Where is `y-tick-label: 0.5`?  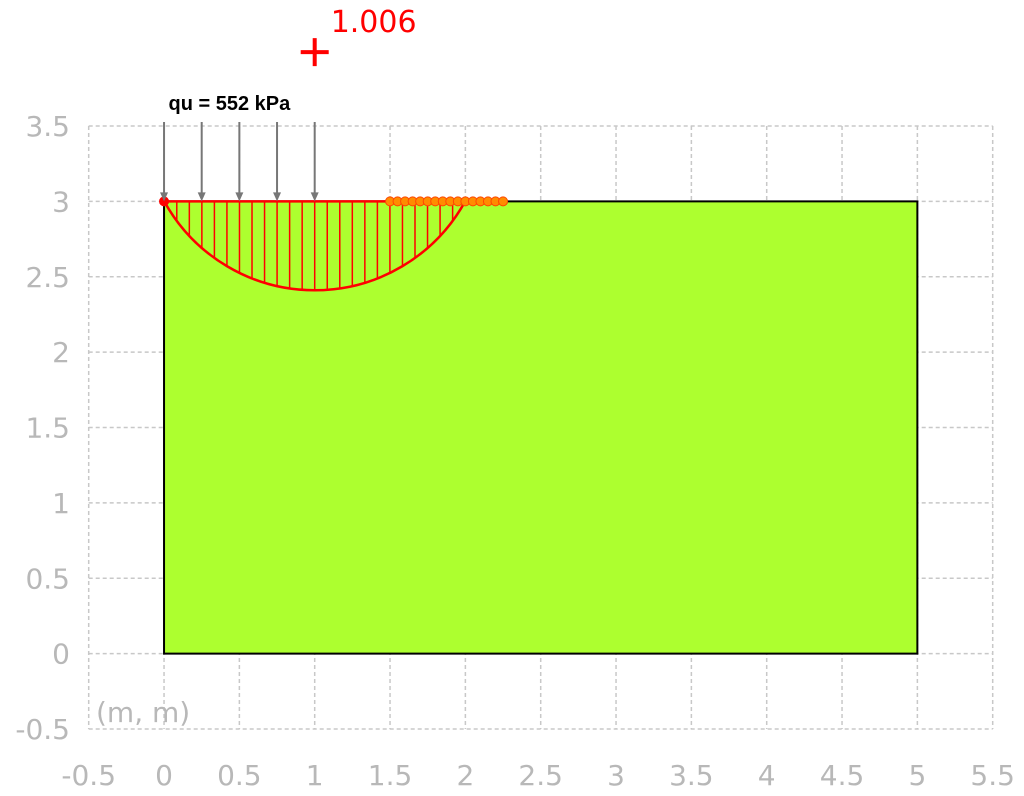
y-tick-label: 0.5 is located at coordinates (47, 578).